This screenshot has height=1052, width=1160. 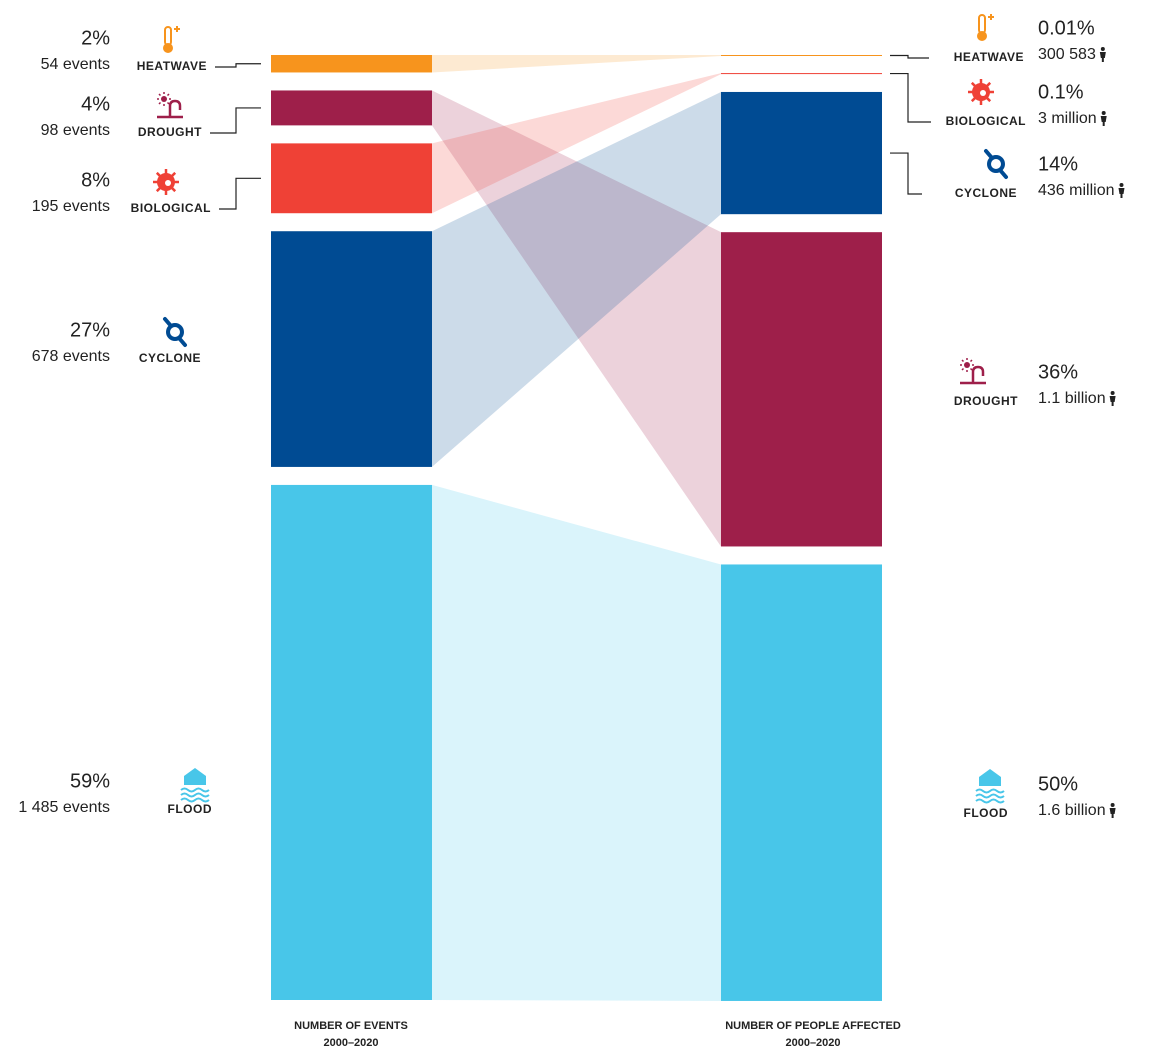 What do you see at coordinates (1072, 810) in the screenshot?
I see `people-label: 1.6 billion` at bounding box center [1072, 810].